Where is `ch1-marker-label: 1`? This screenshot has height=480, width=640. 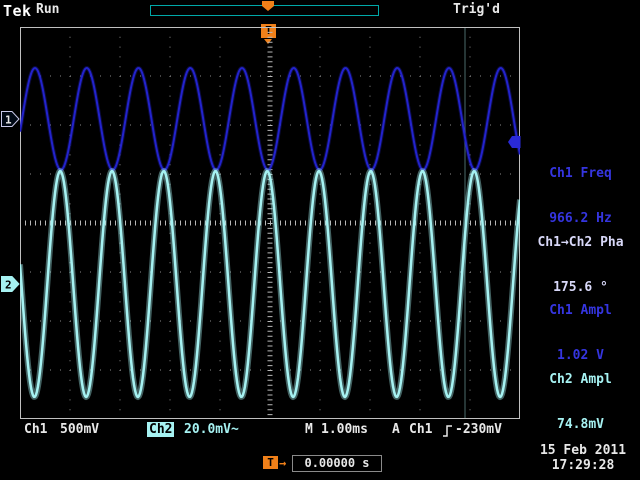 ch1-marker-label: 1 is located at coordinates (8, 120).